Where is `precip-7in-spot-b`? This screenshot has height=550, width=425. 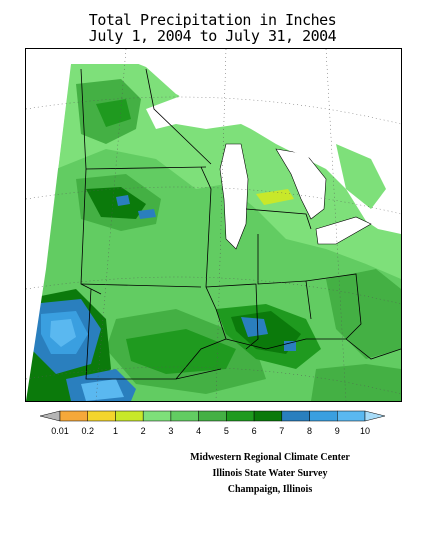
precip-7in-spot-b is located at coordinates (147, 214).